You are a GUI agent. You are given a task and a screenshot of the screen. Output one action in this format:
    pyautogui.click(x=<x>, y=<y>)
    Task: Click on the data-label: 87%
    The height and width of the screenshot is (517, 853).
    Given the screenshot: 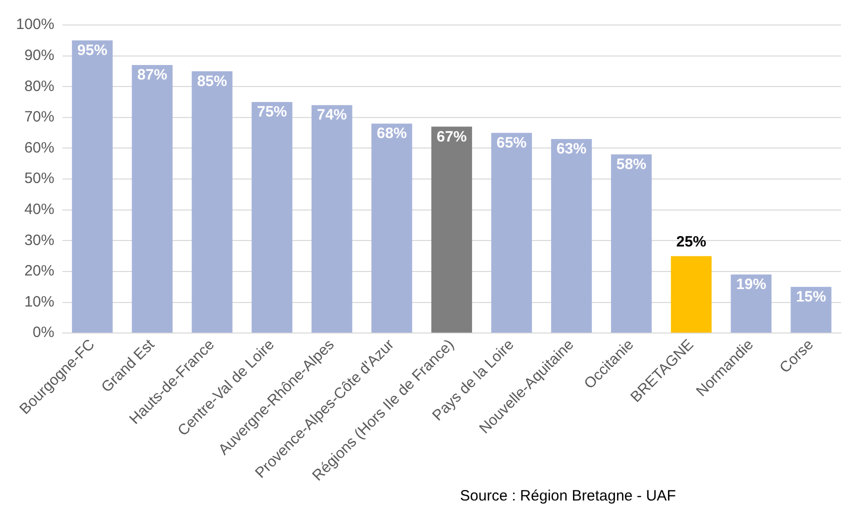 What is the action you would take?
    pyautogui.click(x=152, y=75)
    